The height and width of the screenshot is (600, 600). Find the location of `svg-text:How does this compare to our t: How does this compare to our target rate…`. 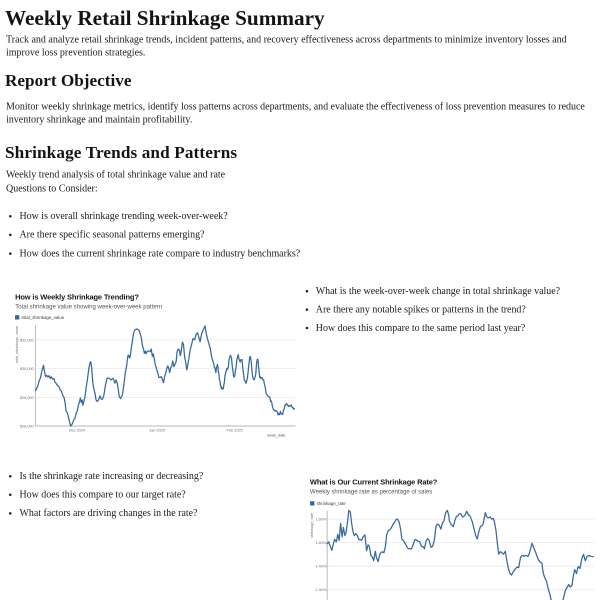

svg-text:How does this compare to our t: How does this compare to our target rate… is located at coordinates (103, 495).